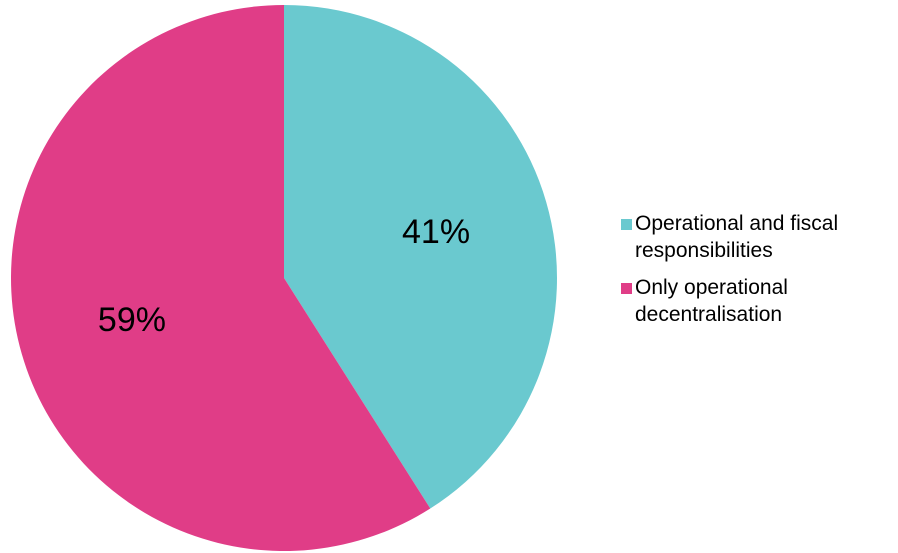 Image resolution: width=898 pixels, height=553 pixels. I want to click on slice-data-label-1: 59%, so click(132, 320).